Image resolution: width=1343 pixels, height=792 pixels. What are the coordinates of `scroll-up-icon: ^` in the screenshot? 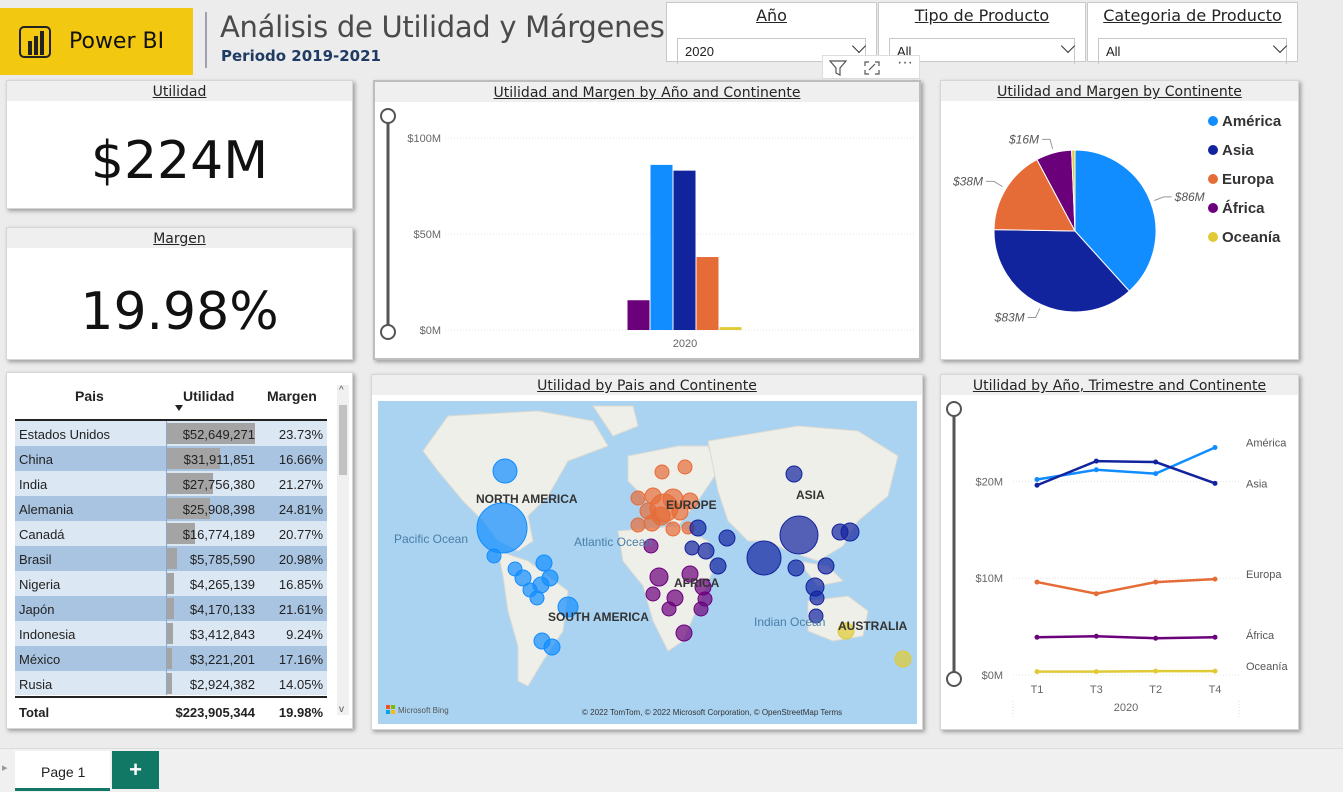 It's located at (341, 390).